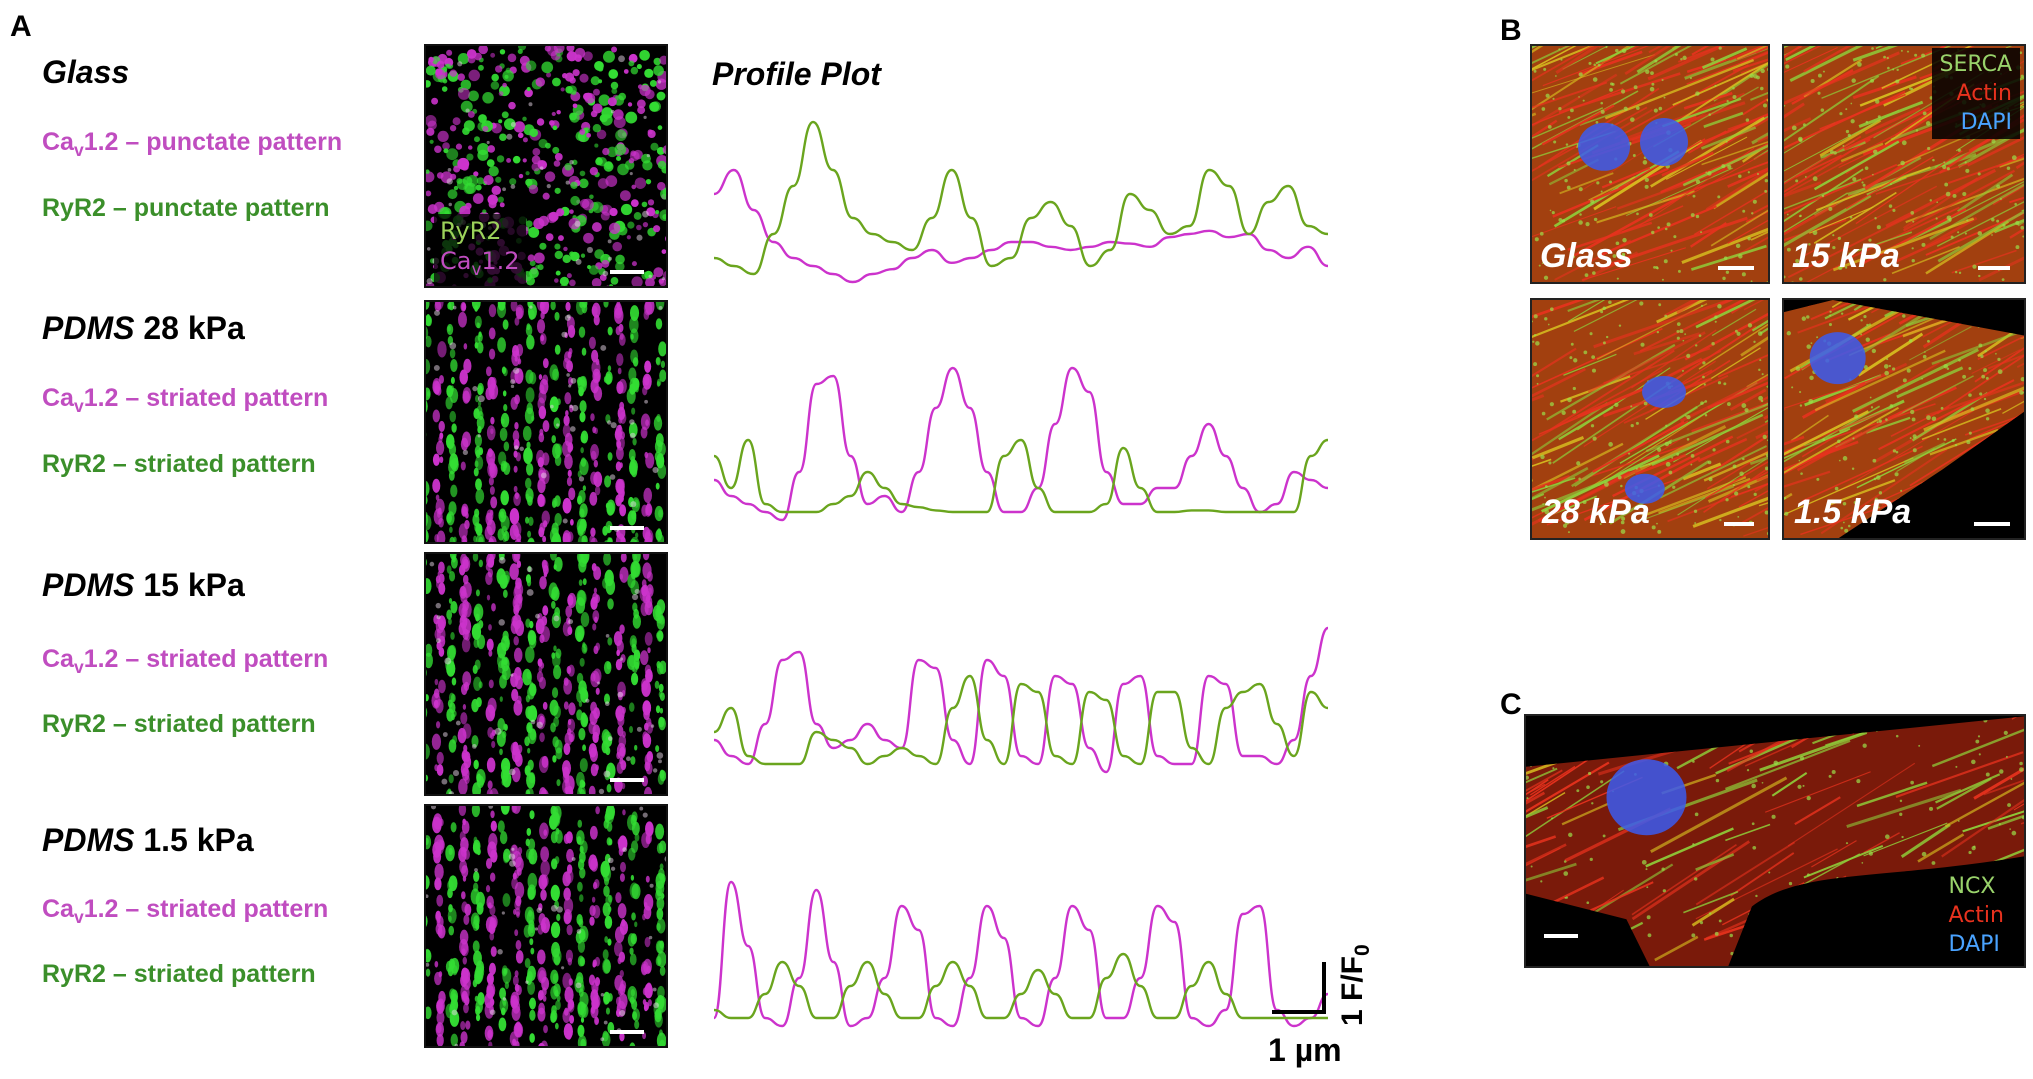 The height and width of the screenshot is (1079, 2033). Describe the element at coordinates (1975, 64) in the screenshot. I see `legend-serca: SERCA` at that location.